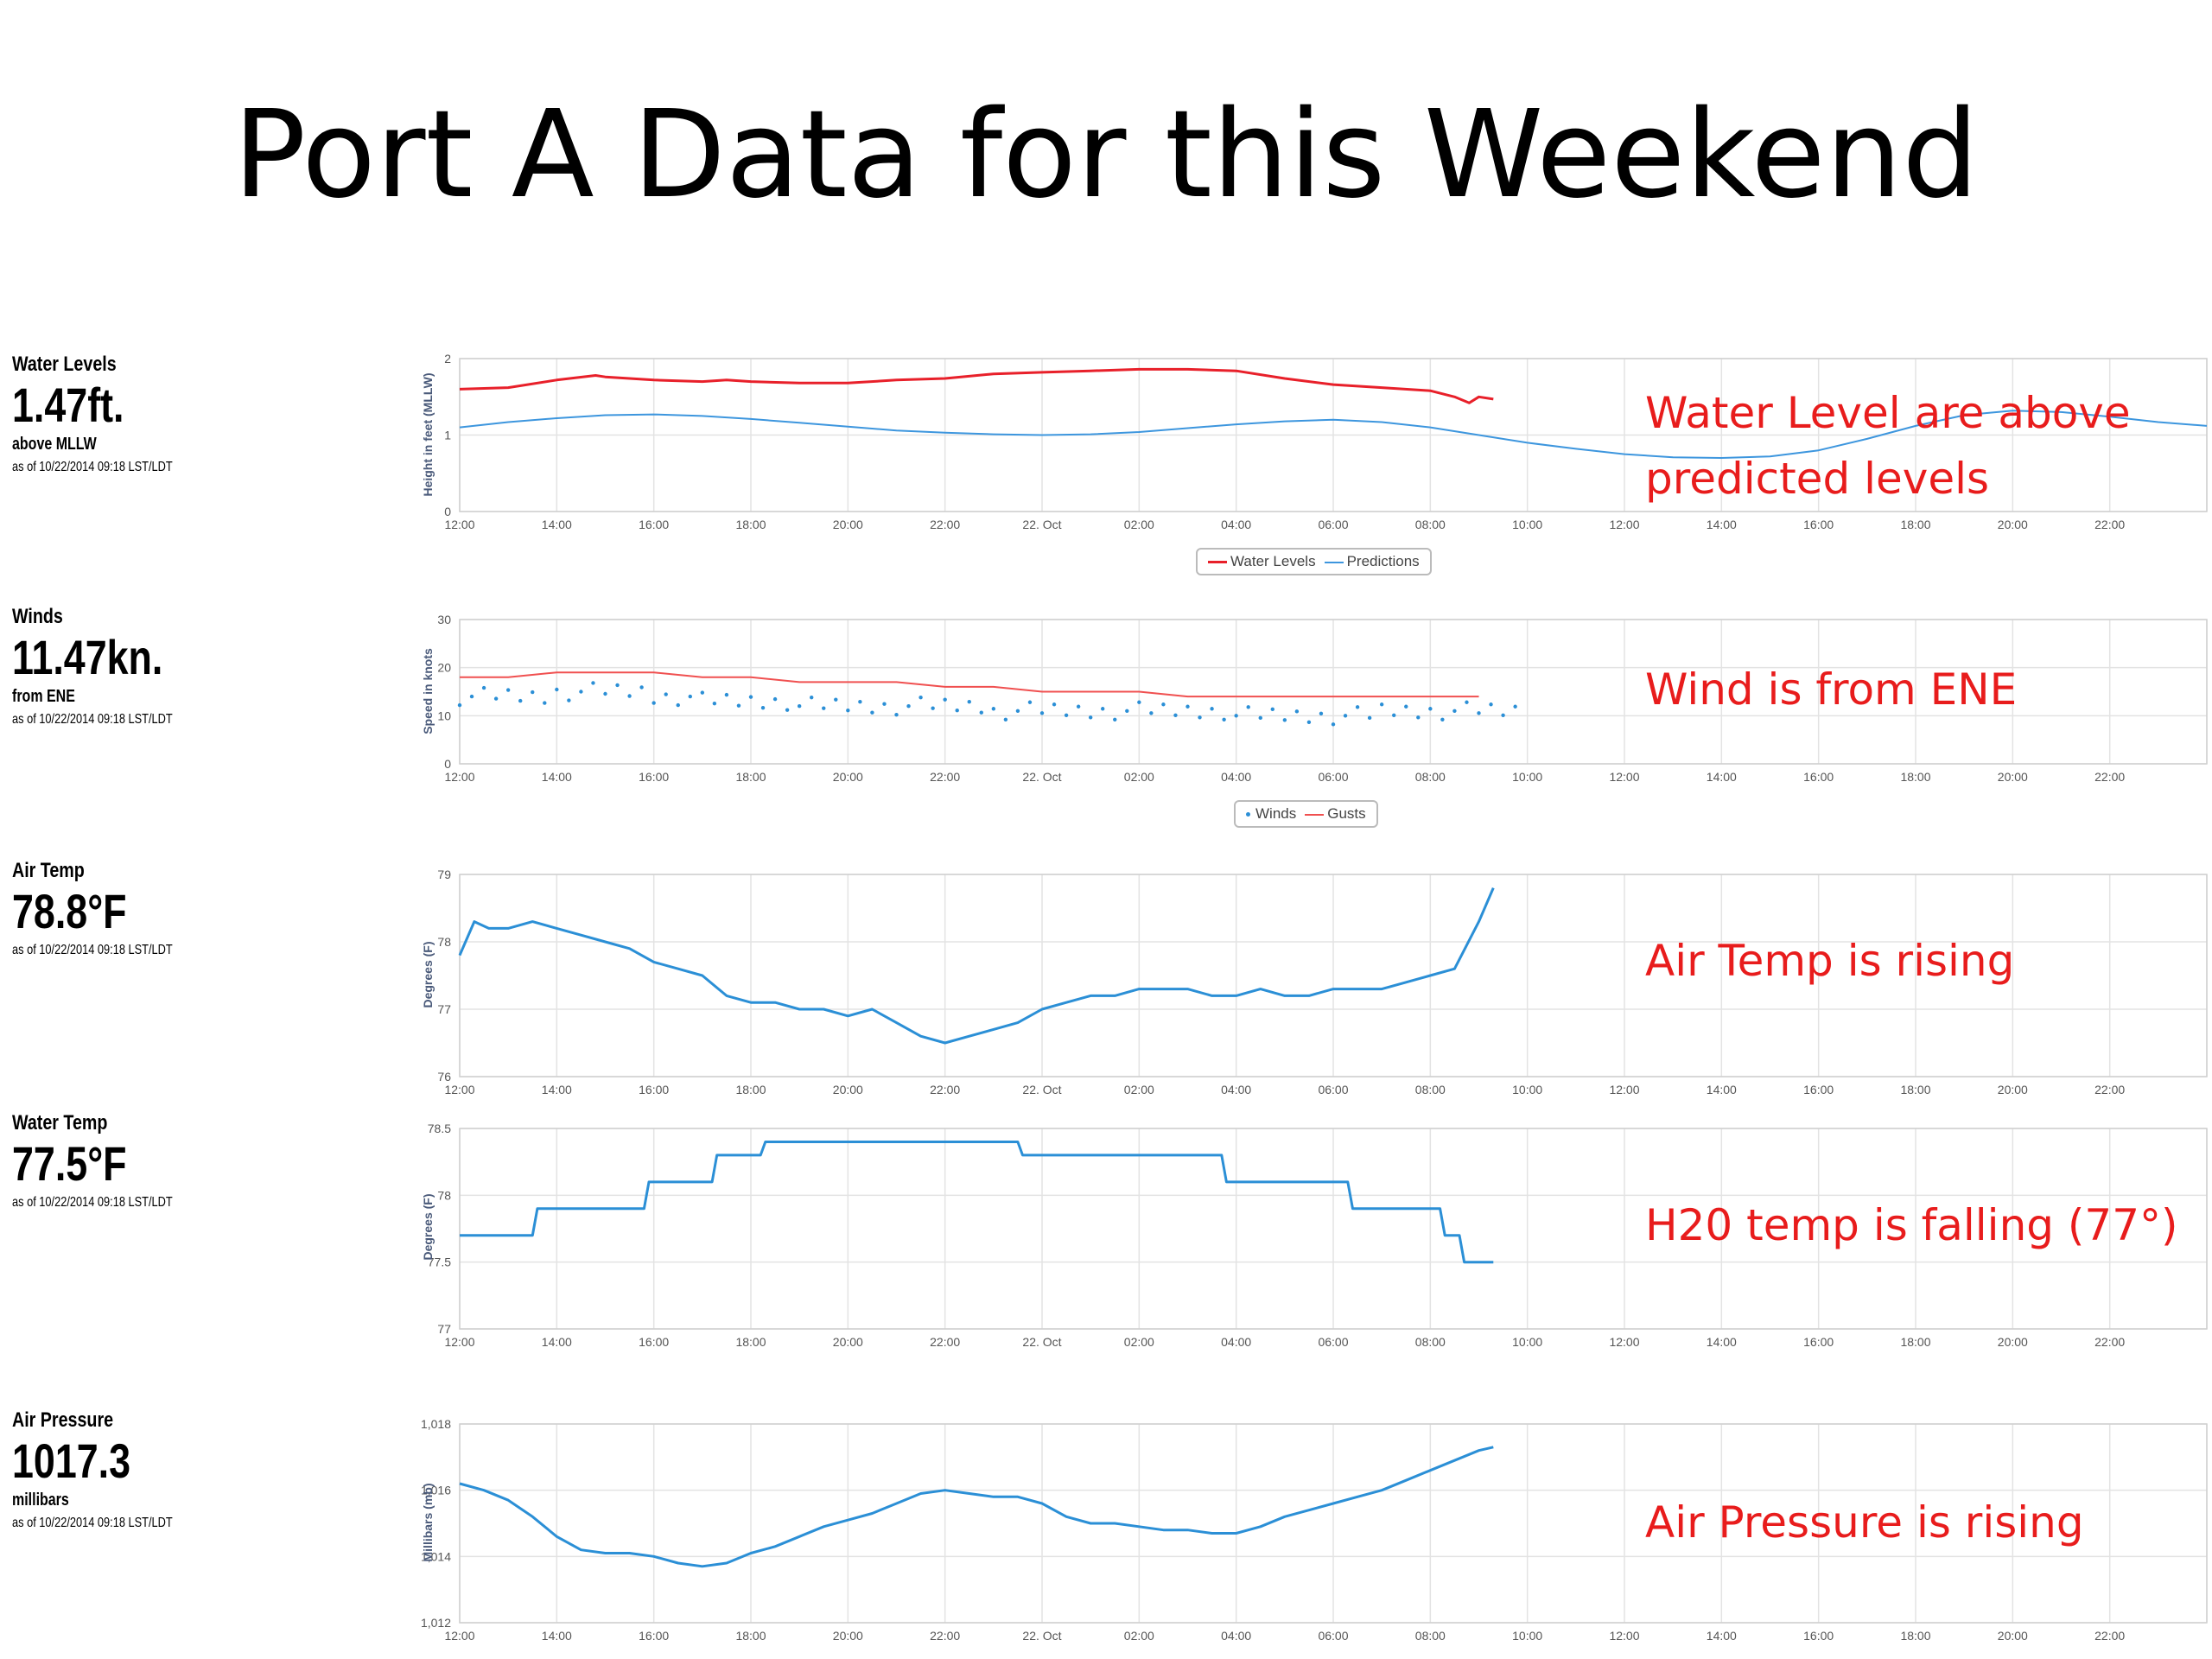  I want to click on series-gusts-line, so click(969, 684).